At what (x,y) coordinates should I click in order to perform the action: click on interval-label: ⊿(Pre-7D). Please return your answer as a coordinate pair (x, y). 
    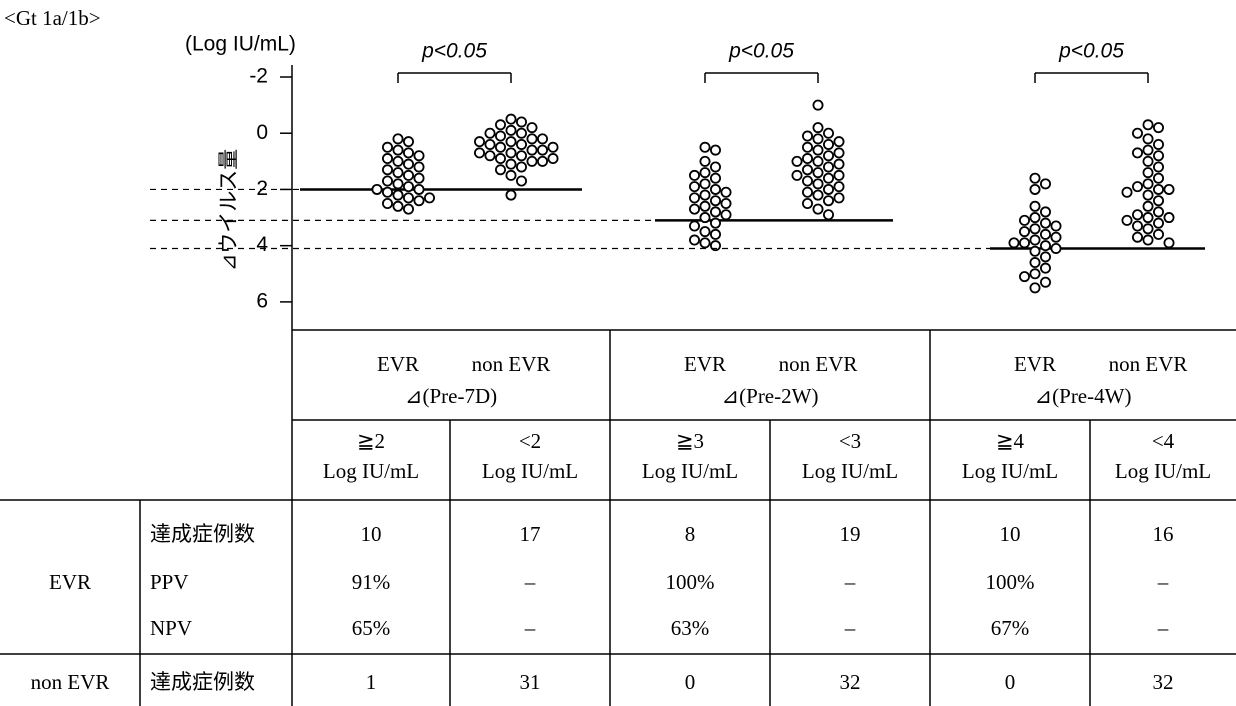
    Looking at the image, I should click on (451, 396).